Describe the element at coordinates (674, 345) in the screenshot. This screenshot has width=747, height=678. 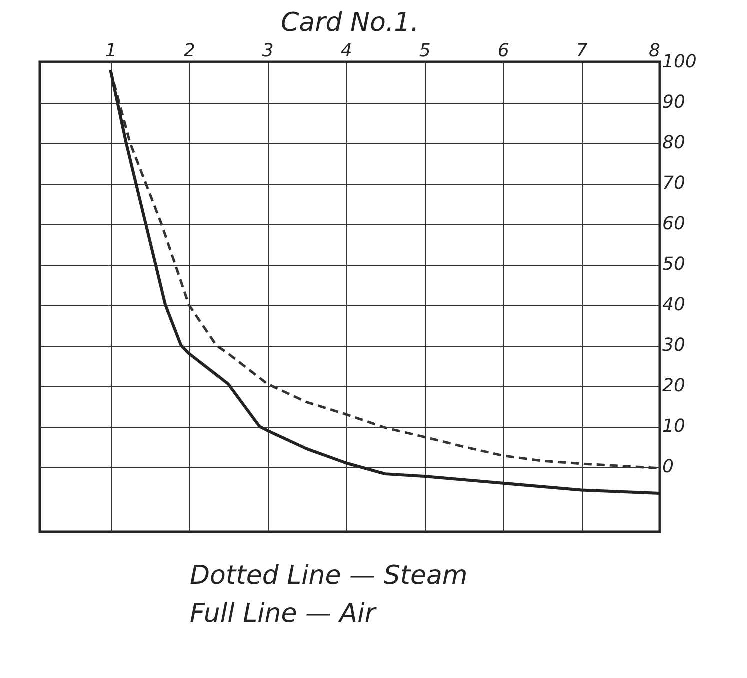
I see `y-tick-label: 30` at that location.